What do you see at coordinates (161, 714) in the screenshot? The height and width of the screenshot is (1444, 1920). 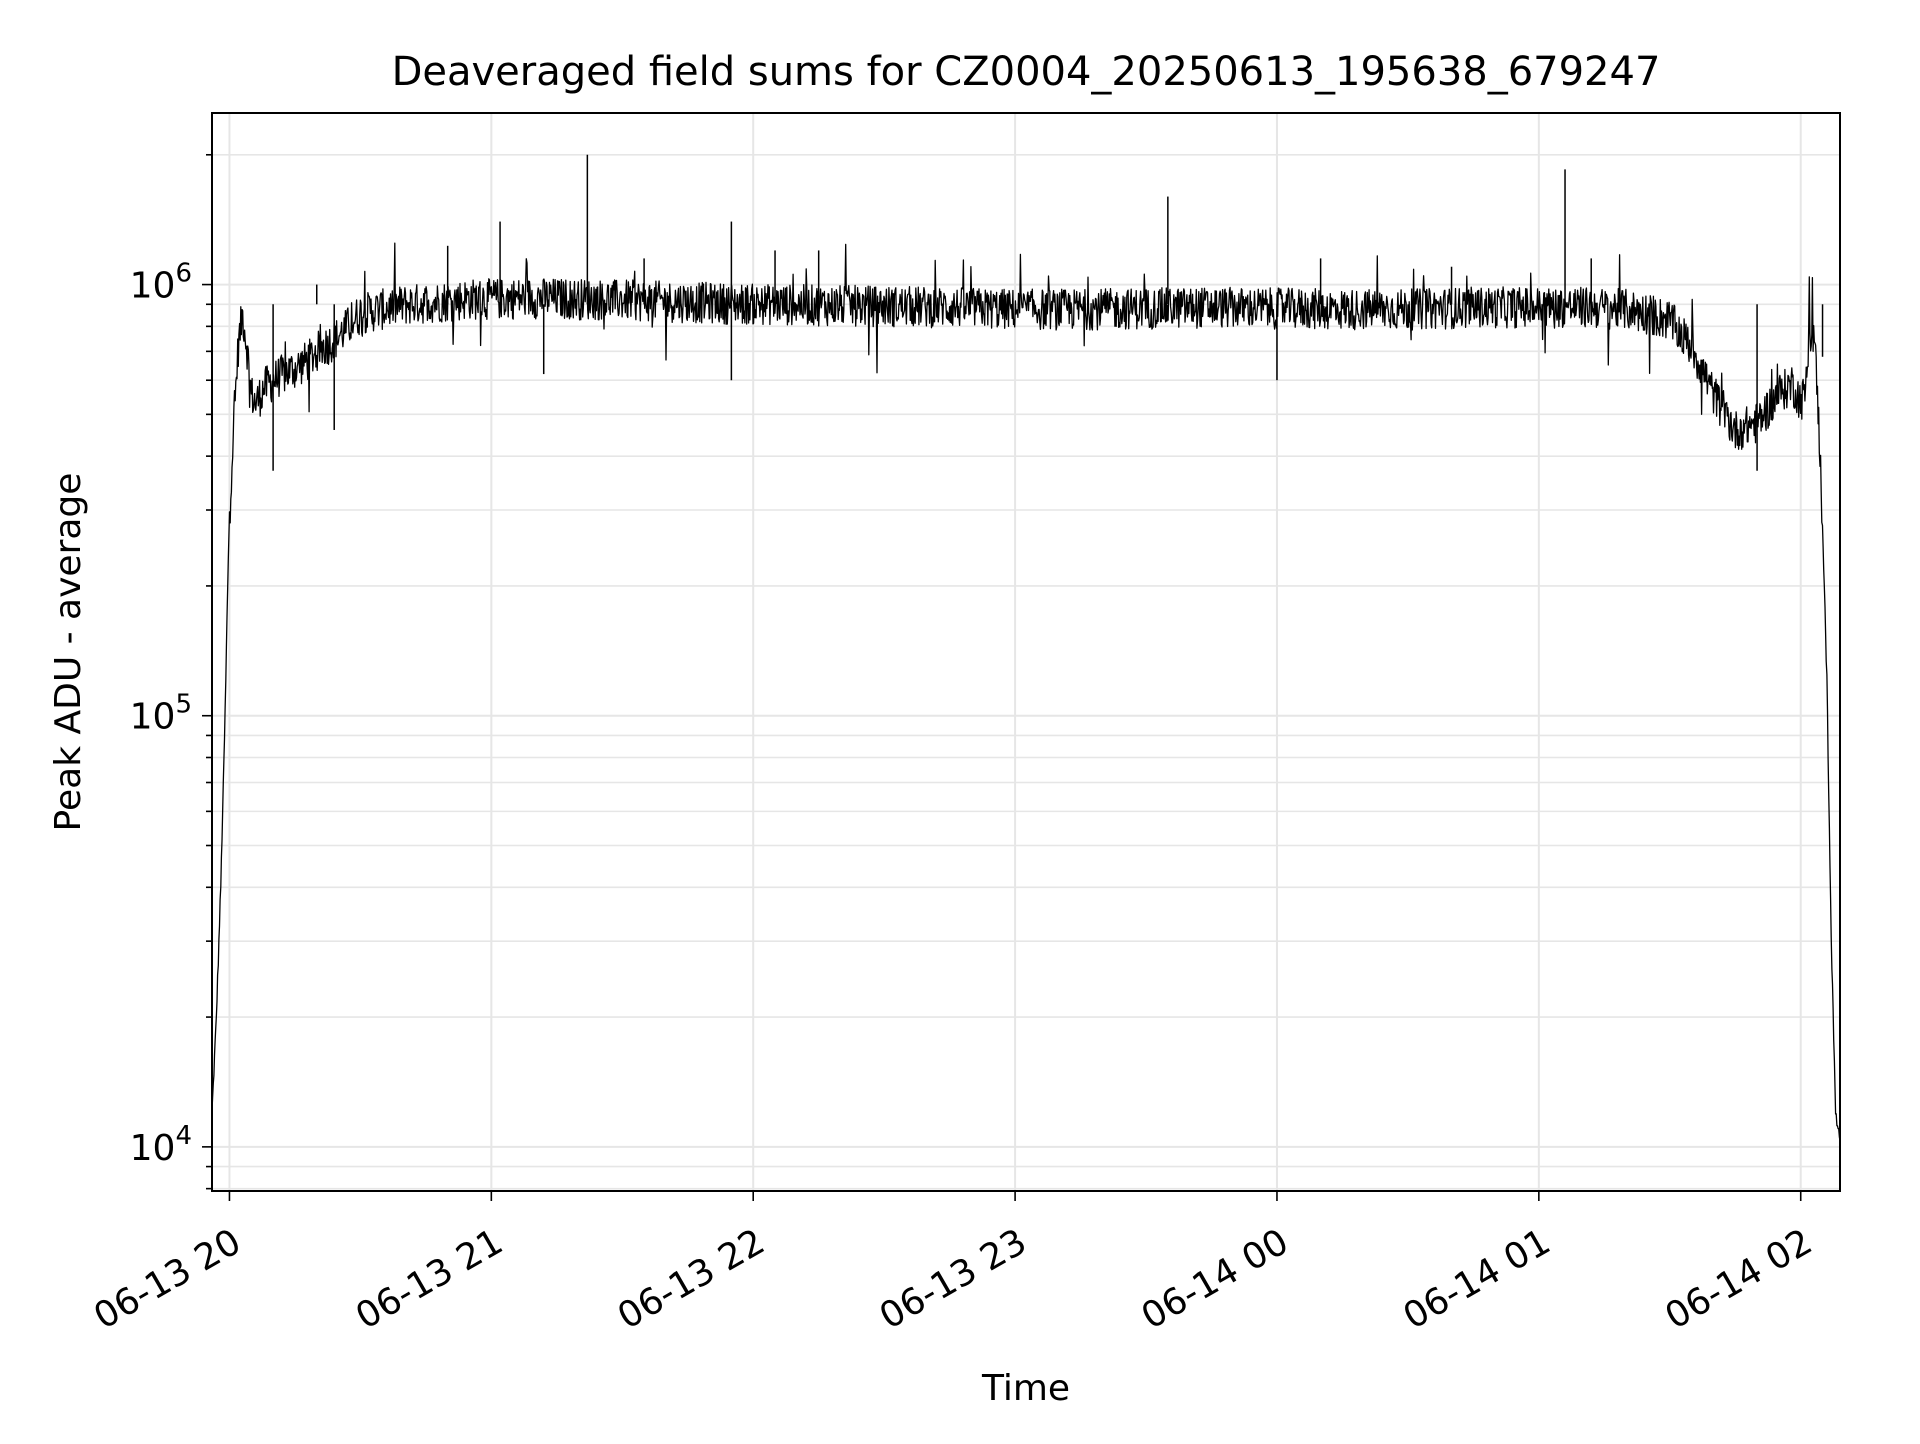 I see `y-tick-label: 10⁵` at bounding box center [161, 714].